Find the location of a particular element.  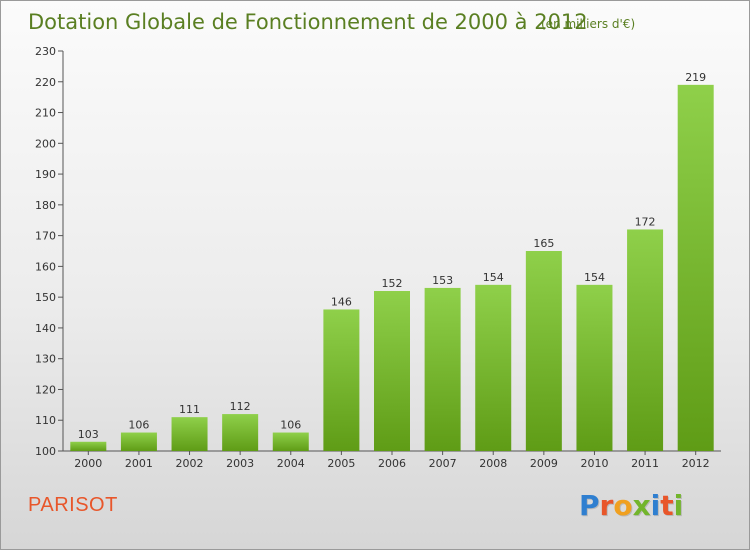

logo-letter: t is located at coordinates (667, 505).